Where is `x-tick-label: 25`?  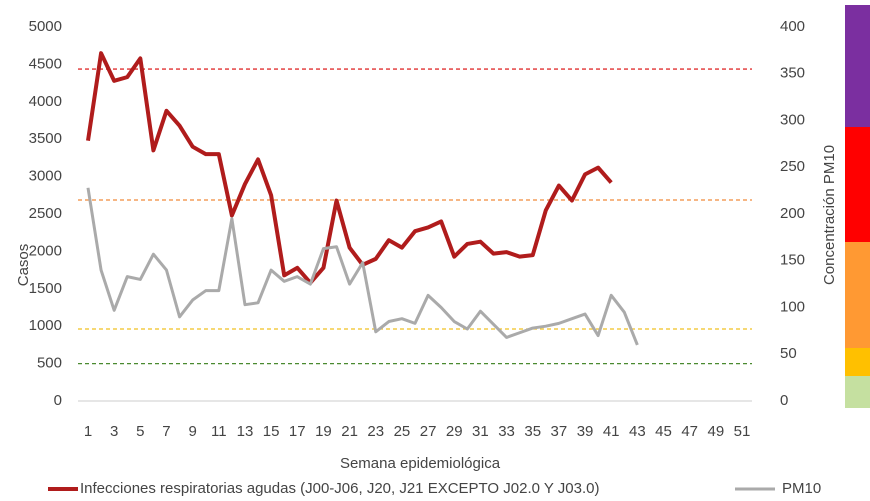
x-tick-label: 25 is located at coordinates (402, 431).